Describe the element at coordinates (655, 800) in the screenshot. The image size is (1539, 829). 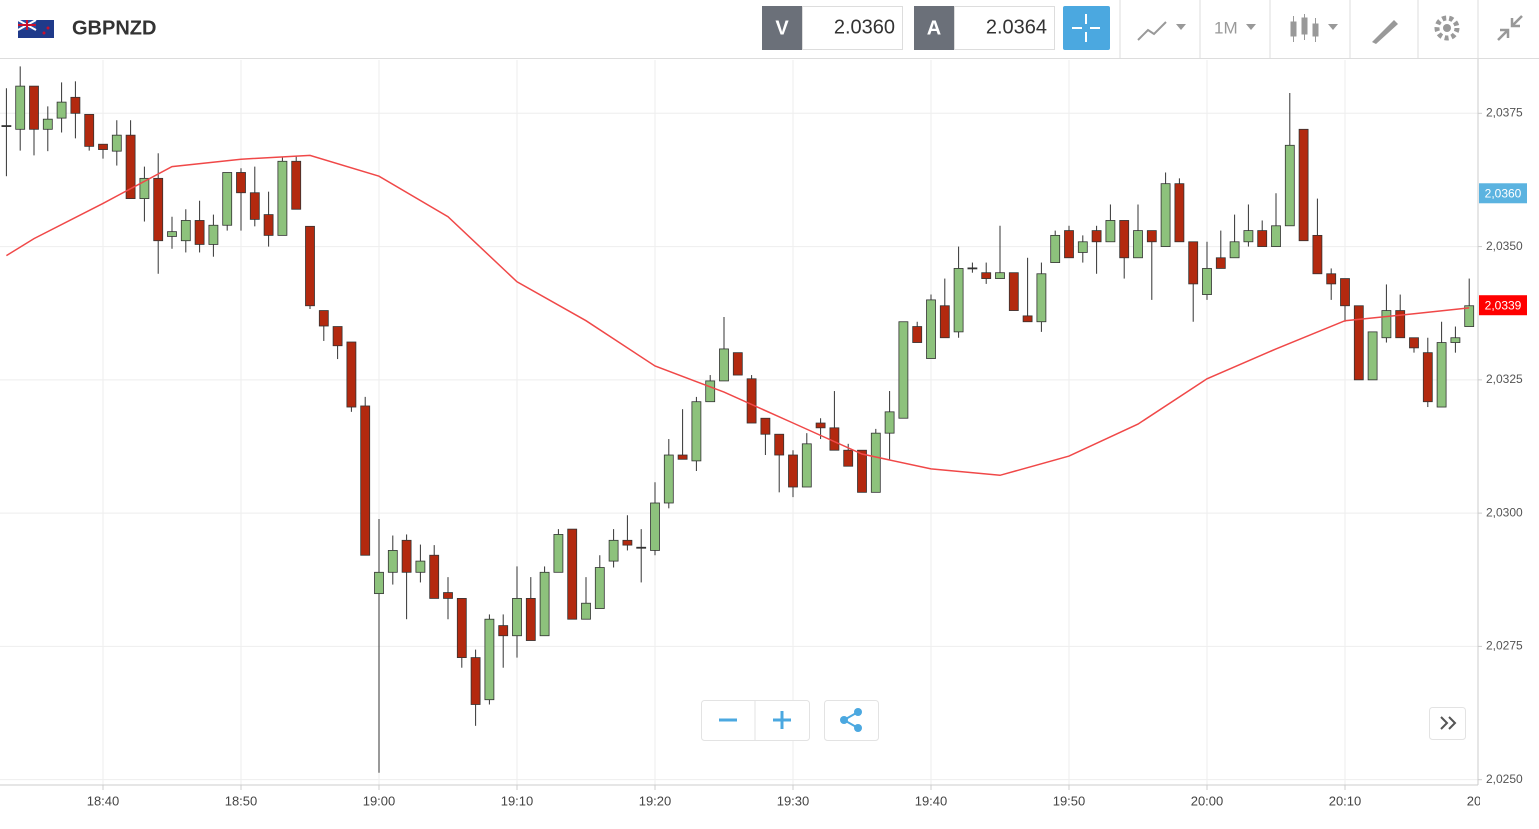
I see `x-tick-label: 19:20` at that location.